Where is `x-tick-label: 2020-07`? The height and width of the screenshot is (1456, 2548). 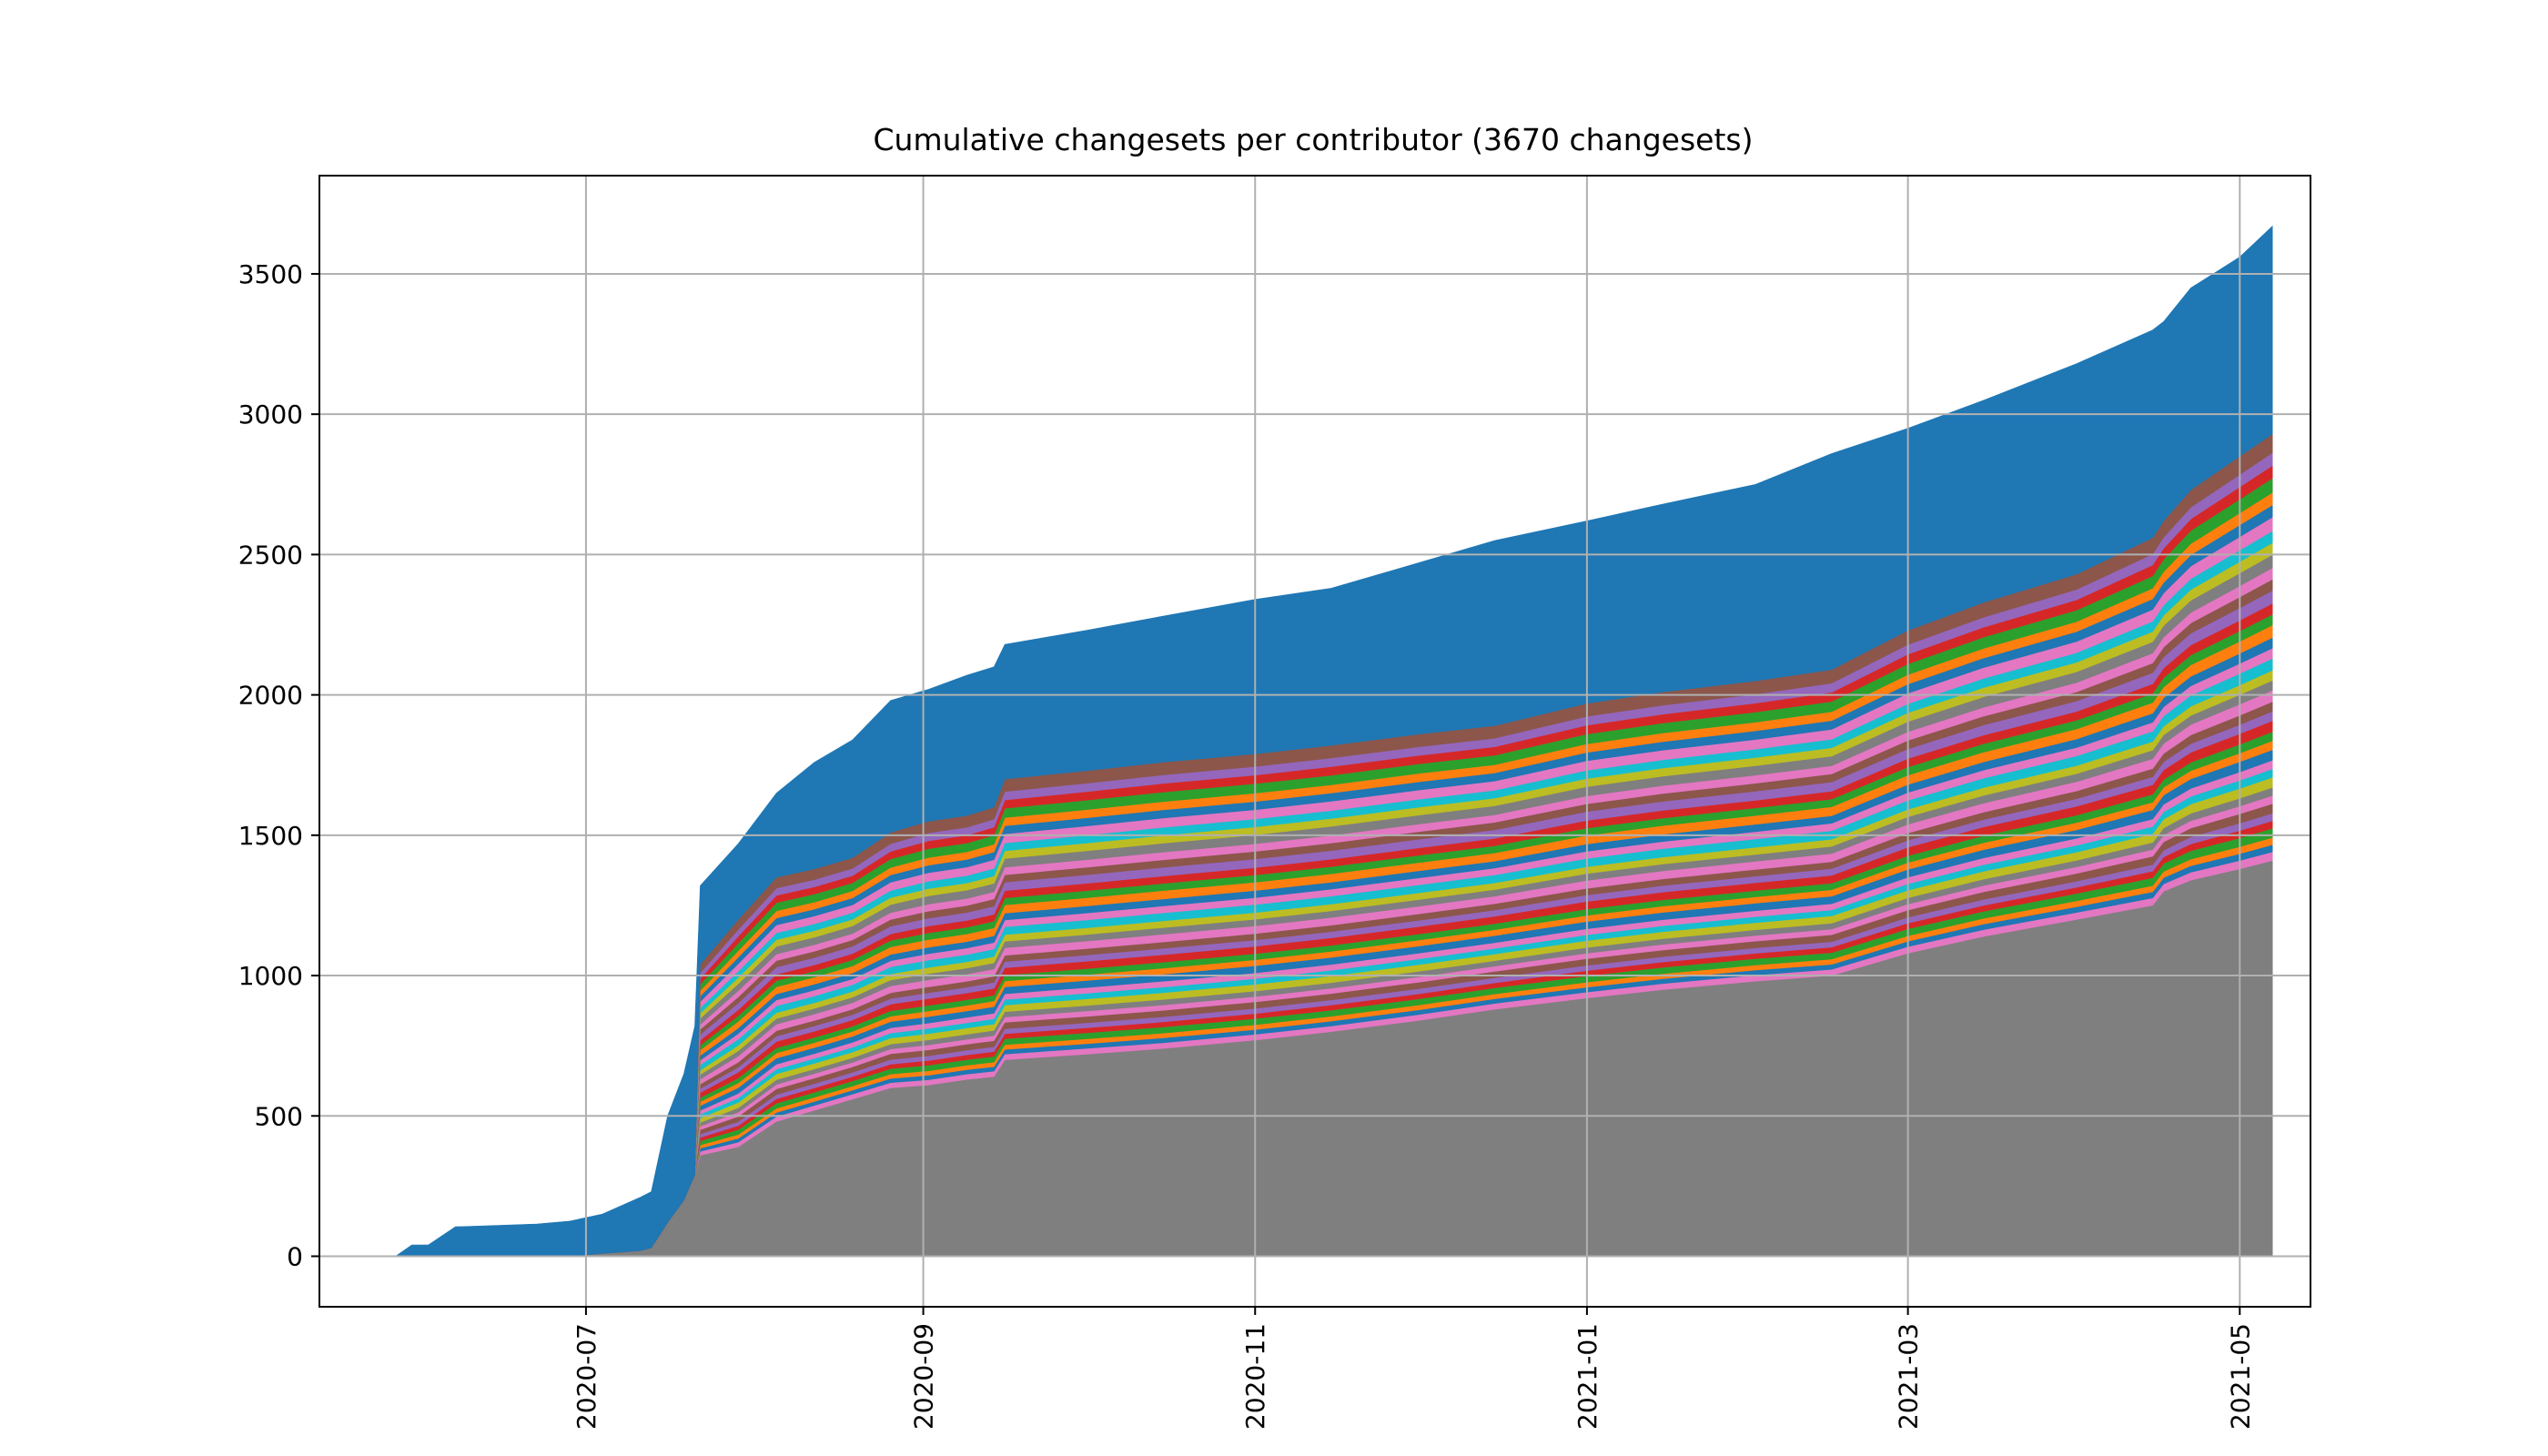
x-tick-label: 2020-07 is located at coordinates (586, 1376).